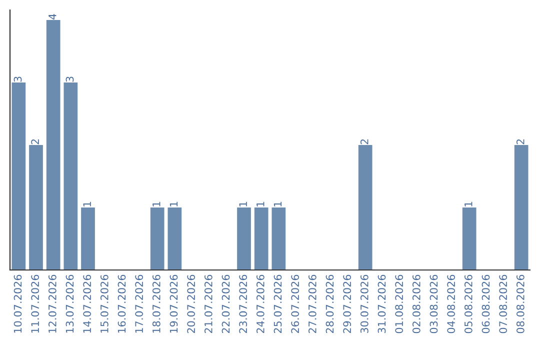 This screenshot has height=340, width=540. What do you see at coordinates (243, 304) in the screenshot?
I see `x-tick-label: 23.07.2026` at bounding box center [243, 304].